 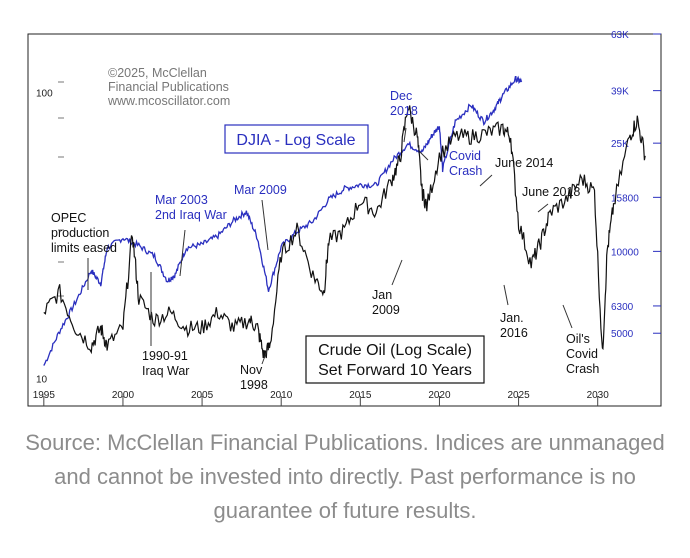 What do you see at coordinates (360, 395) in the screenshot?
I see `x-tick-label: 2015` at bounding box center [360, 395].